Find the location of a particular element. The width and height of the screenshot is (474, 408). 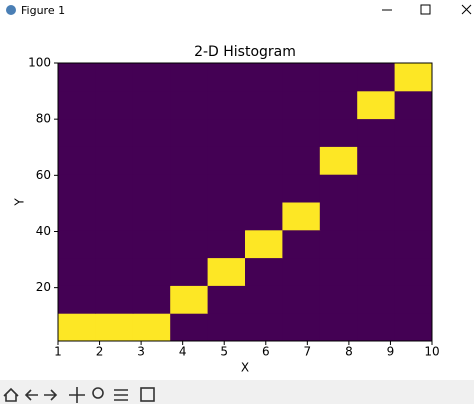

save-button is located at coordinates (147, 394).